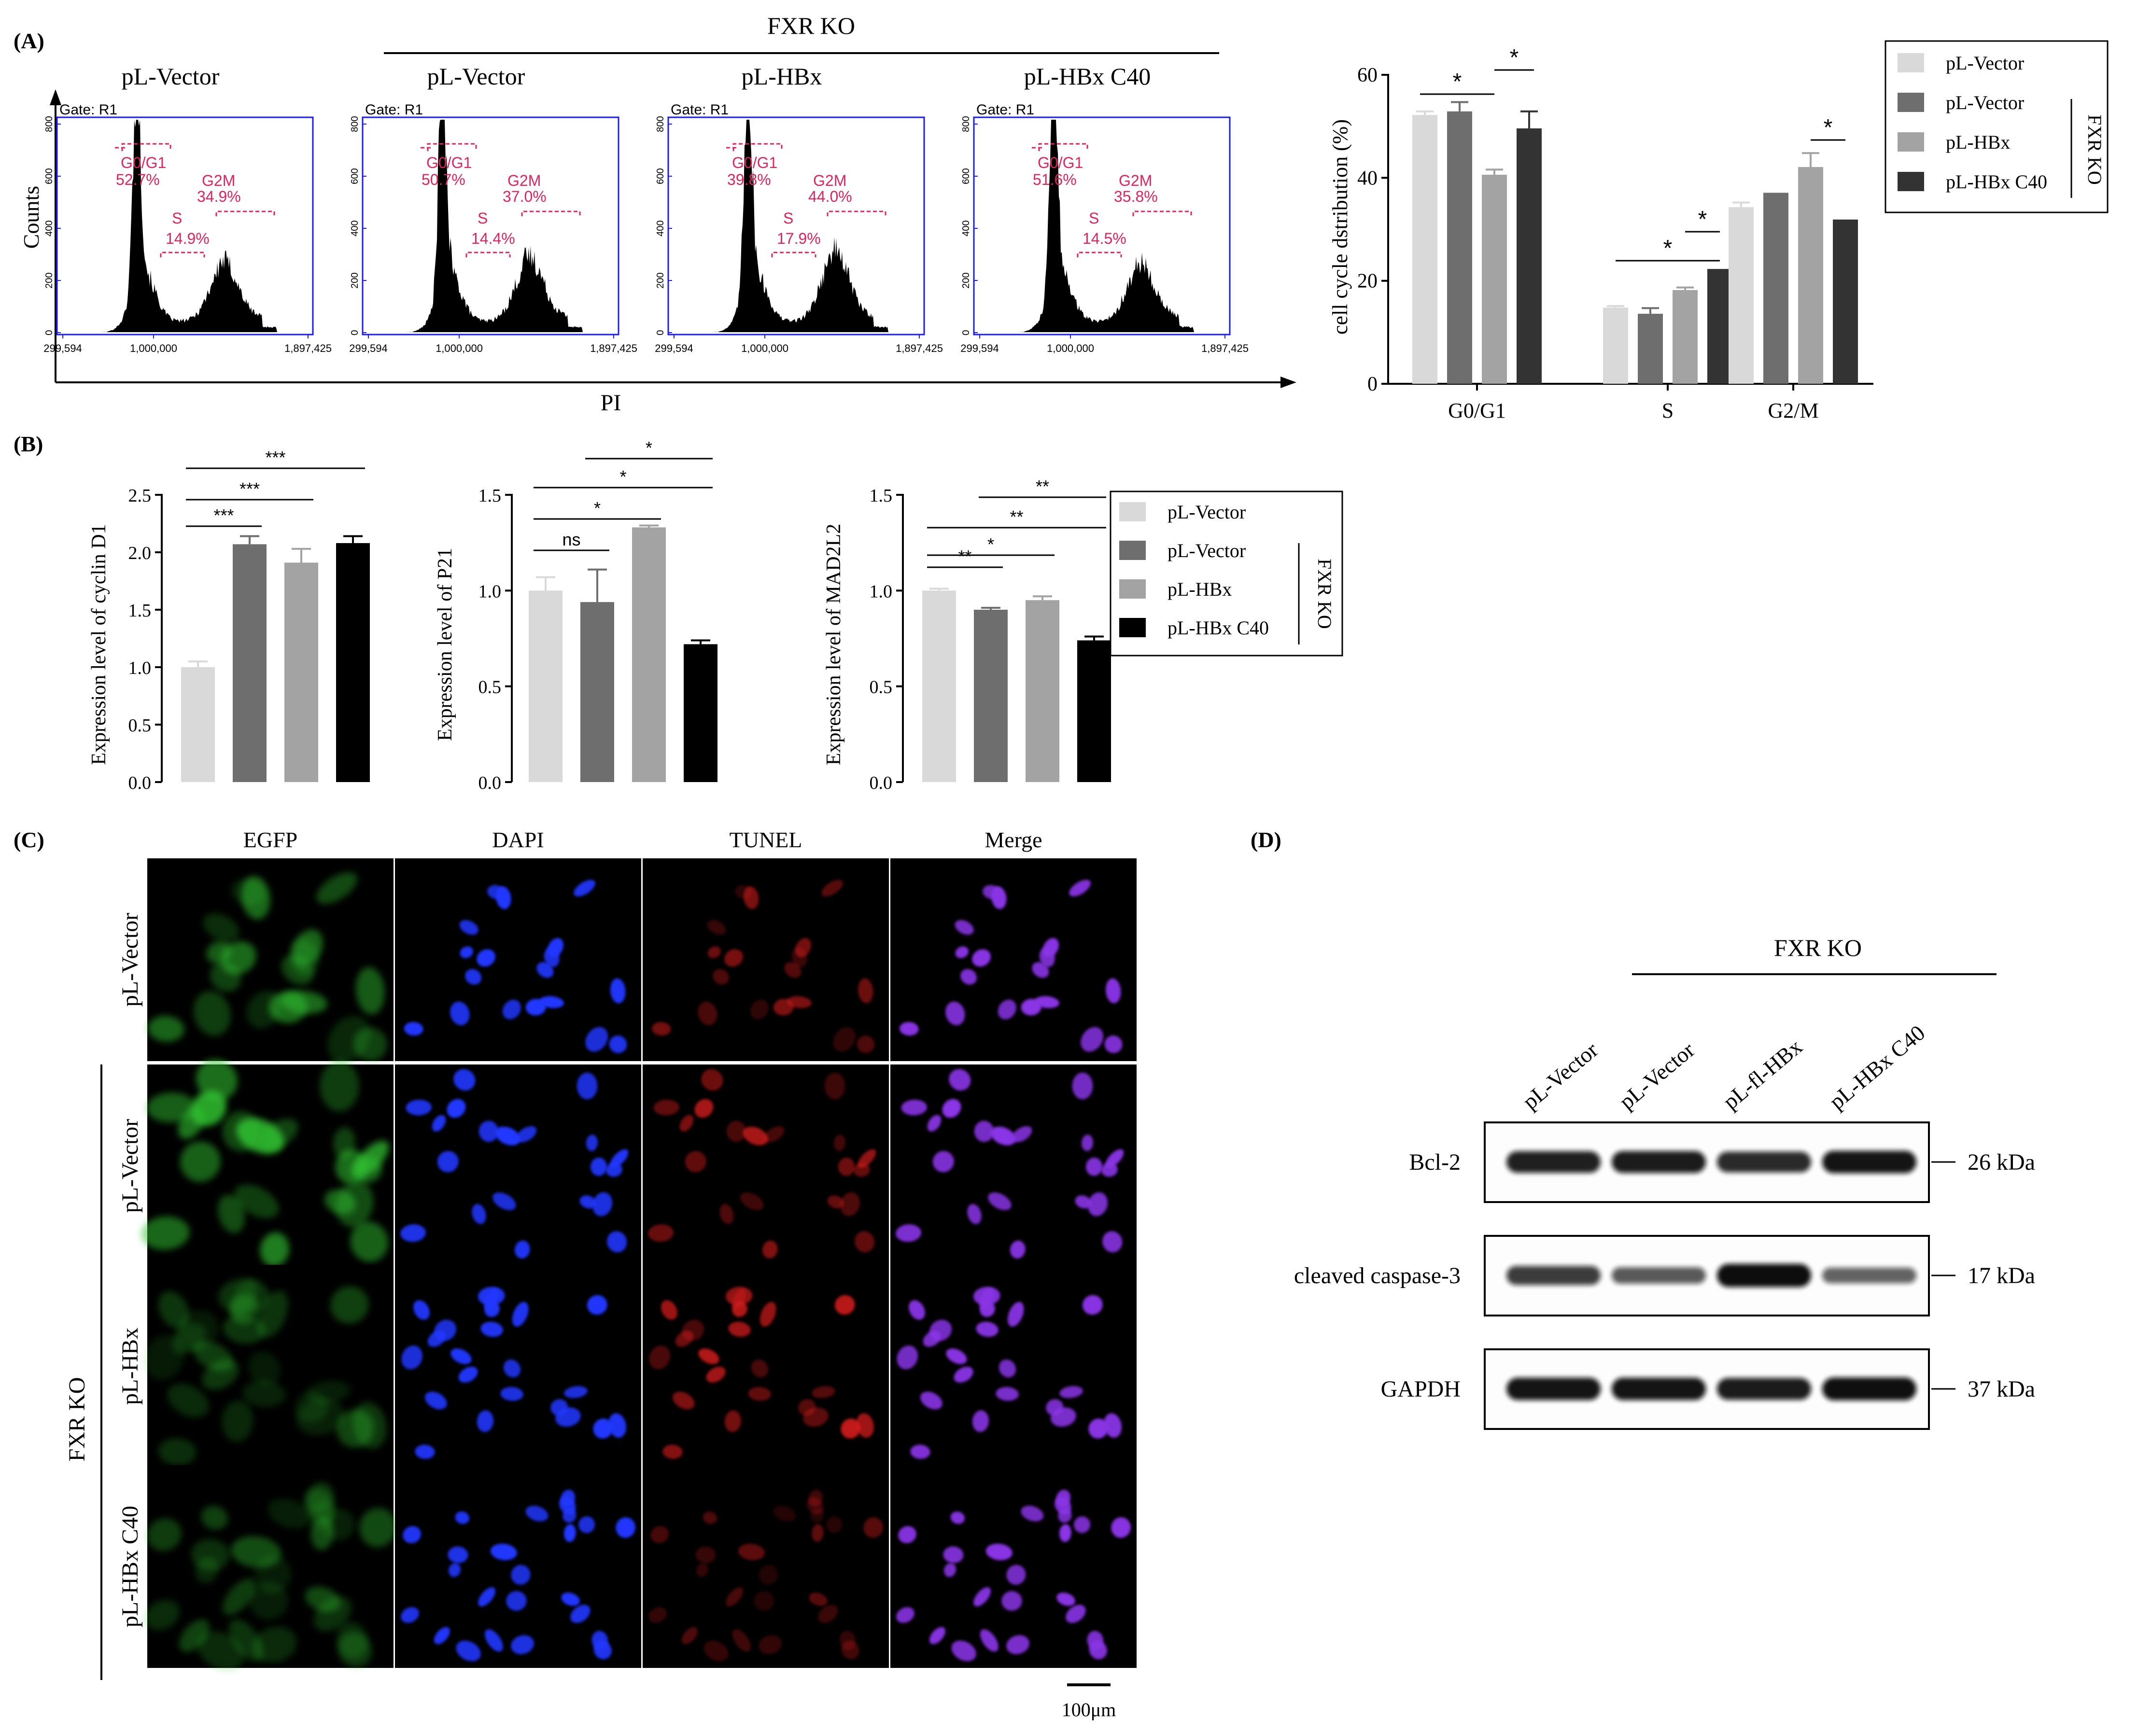 The height and width of the screenshot is (1736, 2138). I want to click on flow-plot-title: pL-Vector, so click(171, 77).